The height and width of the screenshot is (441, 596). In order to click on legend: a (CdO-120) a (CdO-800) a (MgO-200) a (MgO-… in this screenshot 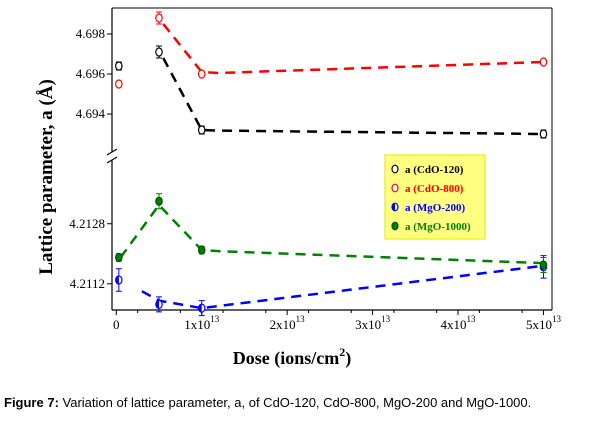, I will do `click(435, 197)`.